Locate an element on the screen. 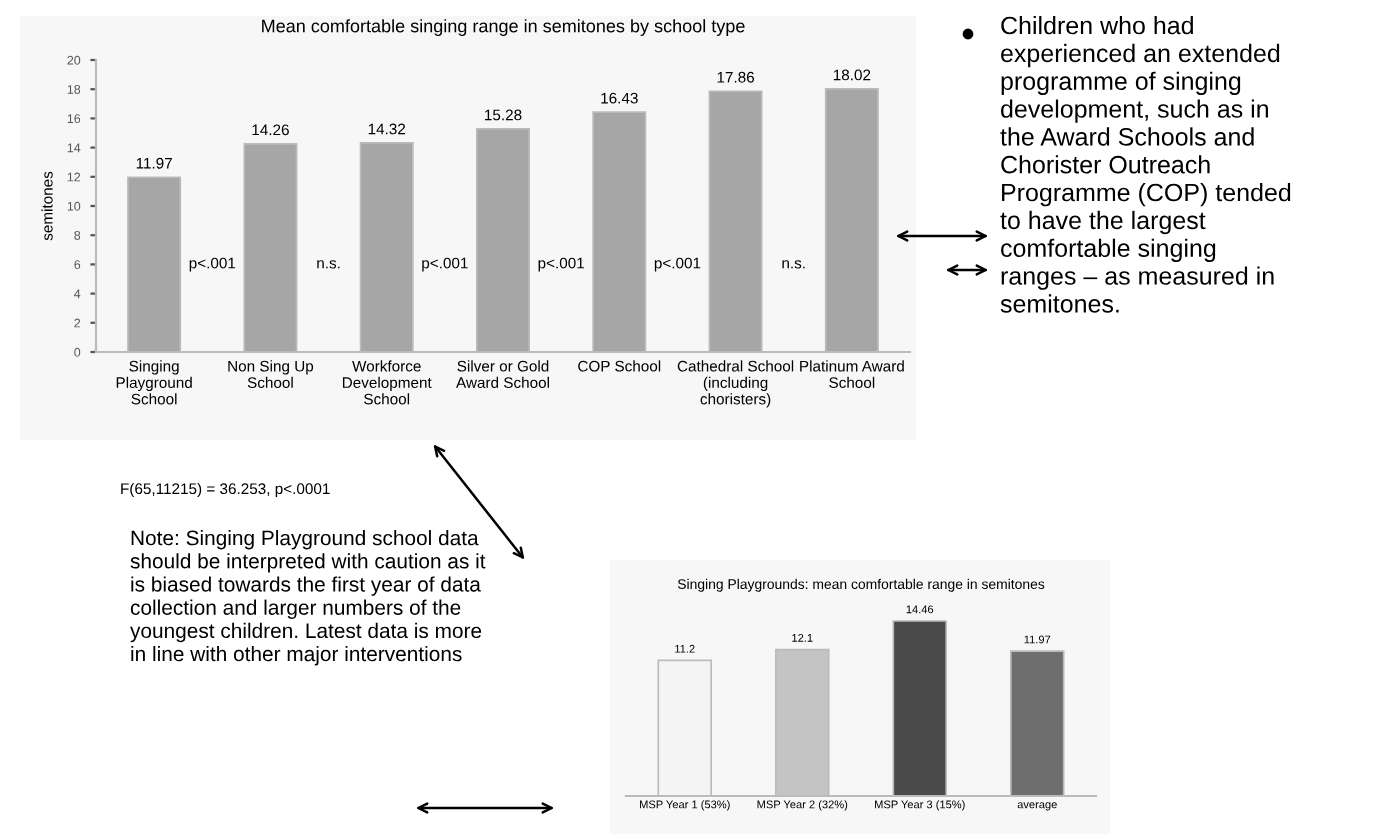 Image resolution: width=1400 pixels, height=834 pixels. text: Children who had experienced an extended programme of singing development, such as in the Award Schools and Chorister Outreach Programme (COP) tended to have the largest comfortable singing ranges – as measured in semitones. is located at coordinates (1145, 164).